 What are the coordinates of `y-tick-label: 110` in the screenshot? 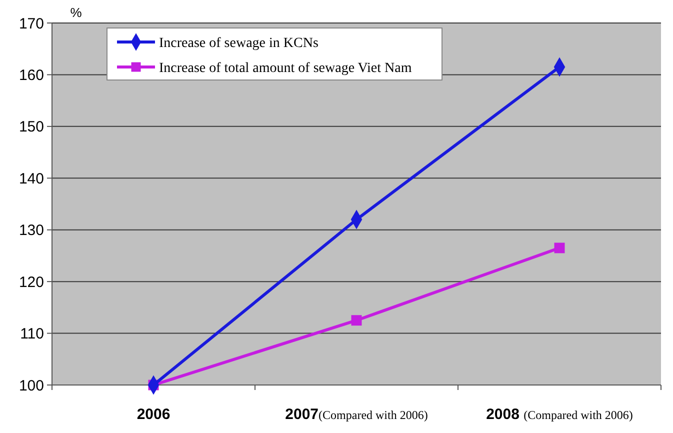 It's located at (32, 334).